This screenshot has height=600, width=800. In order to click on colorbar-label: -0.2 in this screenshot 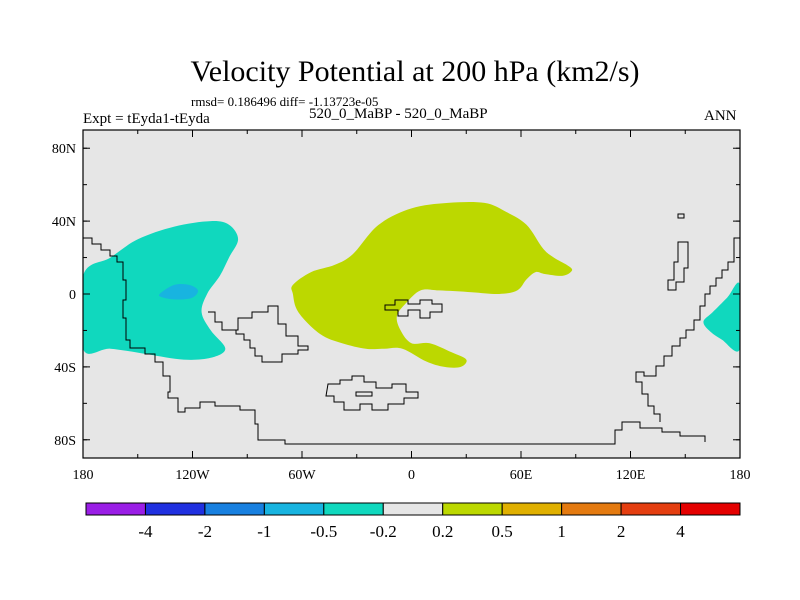, I will do `click(383, 531)`.